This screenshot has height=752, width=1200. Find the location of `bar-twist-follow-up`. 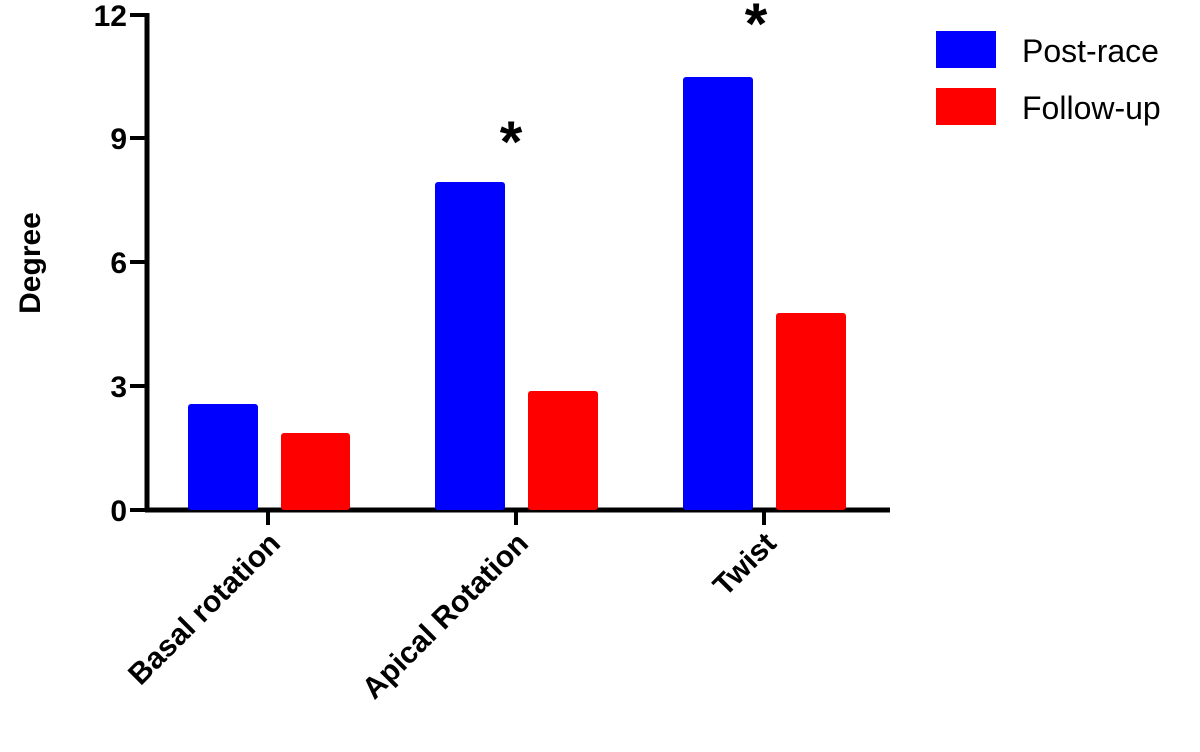

bar-twist-follow-up is located at coordinates (811, 411).